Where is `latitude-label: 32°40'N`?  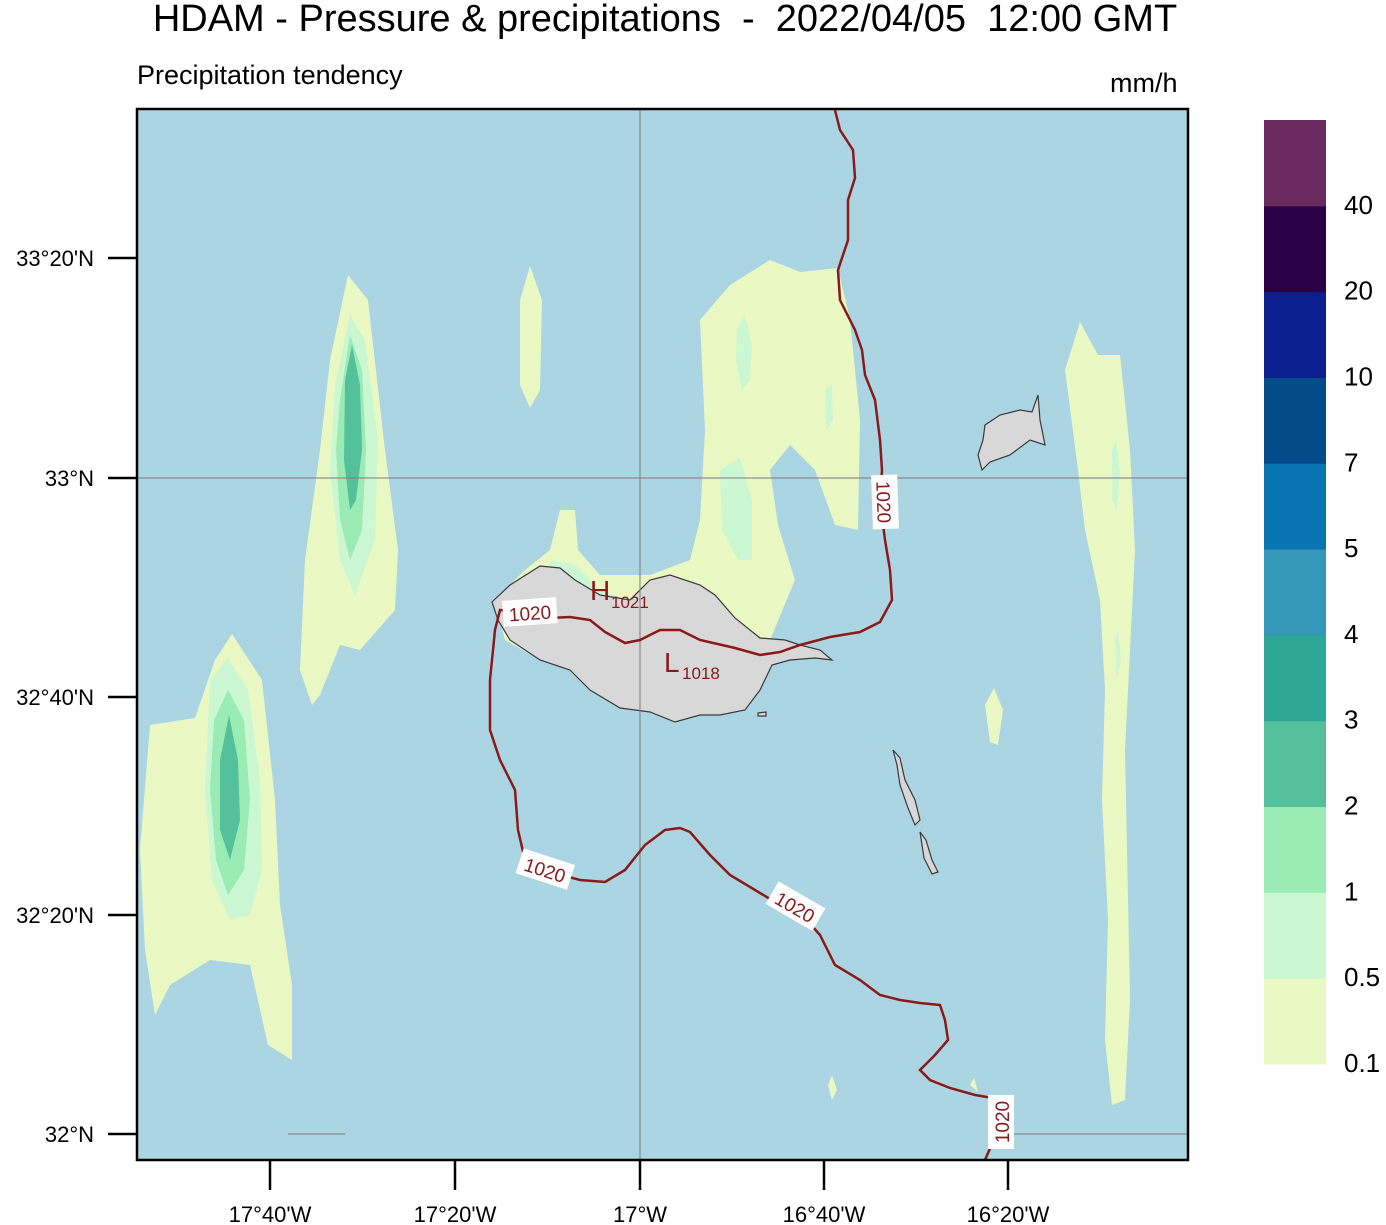 latitude-label: 32°40'N is located at coordinates (55, 697).